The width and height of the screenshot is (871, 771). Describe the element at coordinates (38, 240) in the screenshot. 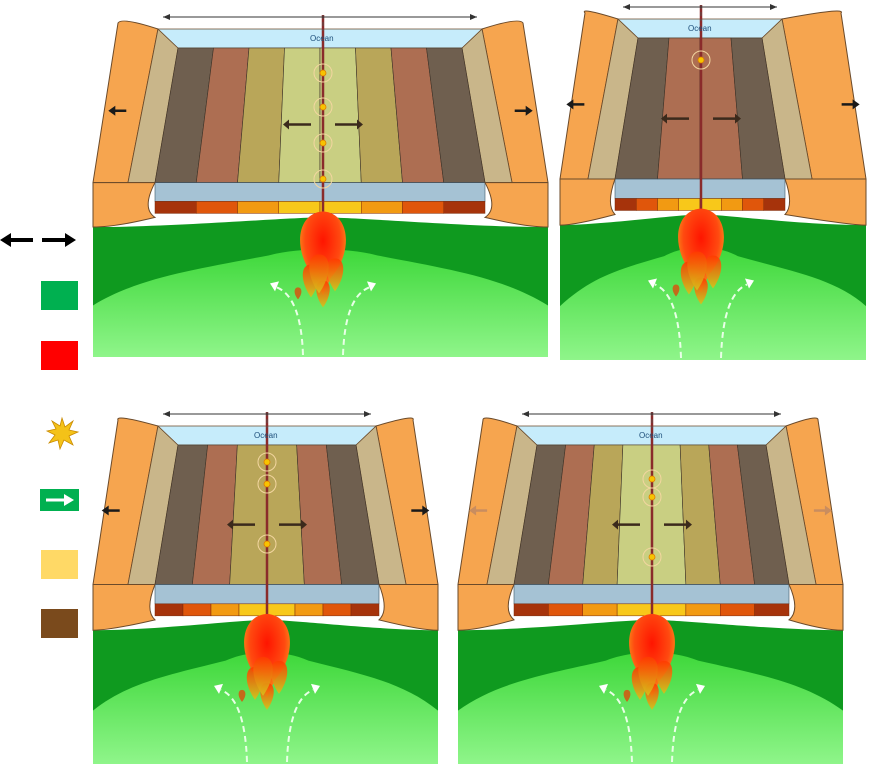

I see `spreading-arrows-icon` at that location.